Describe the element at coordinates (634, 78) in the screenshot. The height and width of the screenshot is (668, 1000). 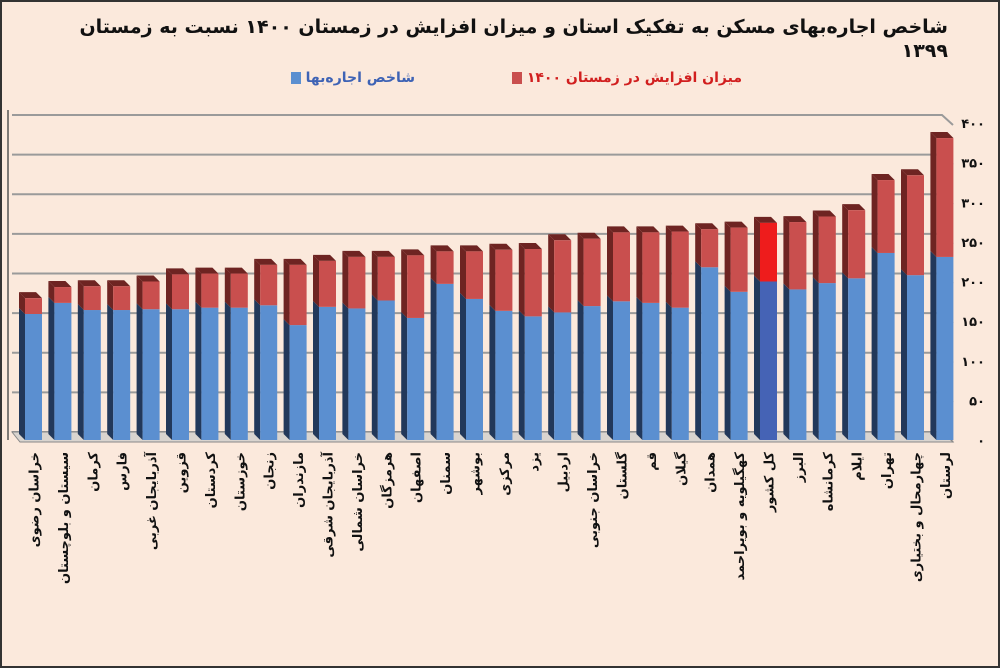
I see `legend-label-increase: میزان افزایش در زمستان ۱۴۰۰` at that location.